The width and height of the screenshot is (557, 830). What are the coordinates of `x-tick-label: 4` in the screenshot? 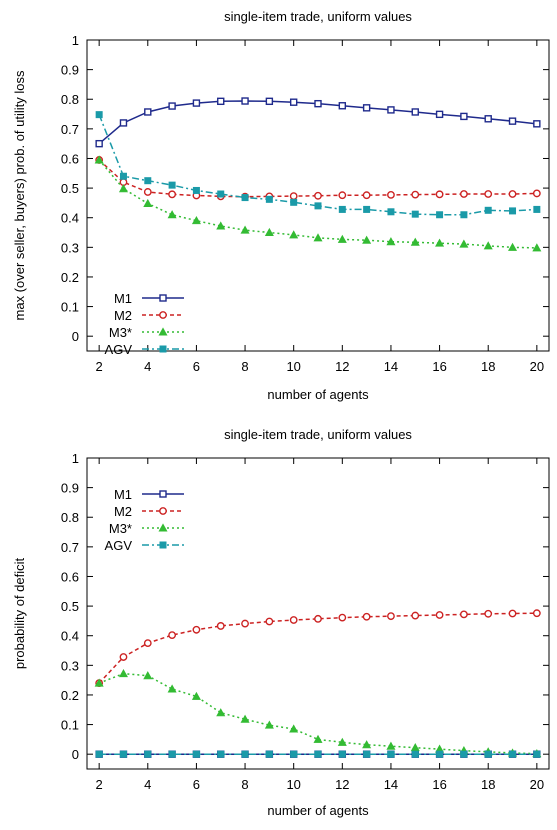 It's located at (147, 784).